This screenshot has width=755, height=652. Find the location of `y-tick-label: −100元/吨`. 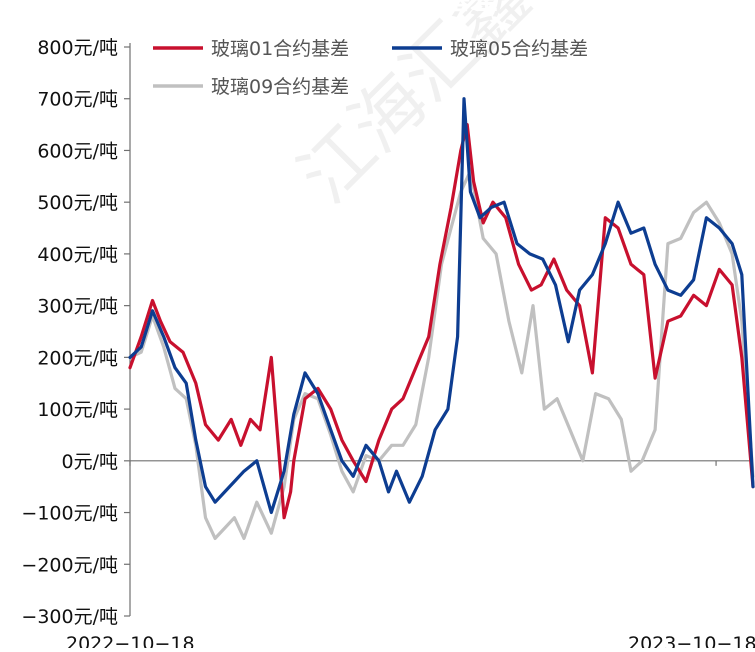

y-tick-label: −100元/吨 is located at coordinates (69, 514).